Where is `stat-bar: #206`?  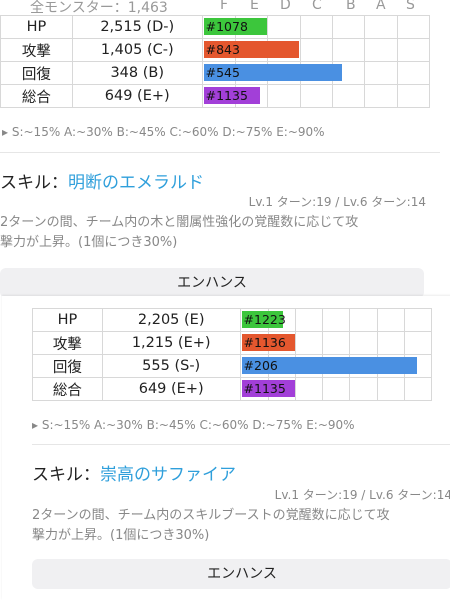 stat-bar: #206 is located at coordinates (329, 365).